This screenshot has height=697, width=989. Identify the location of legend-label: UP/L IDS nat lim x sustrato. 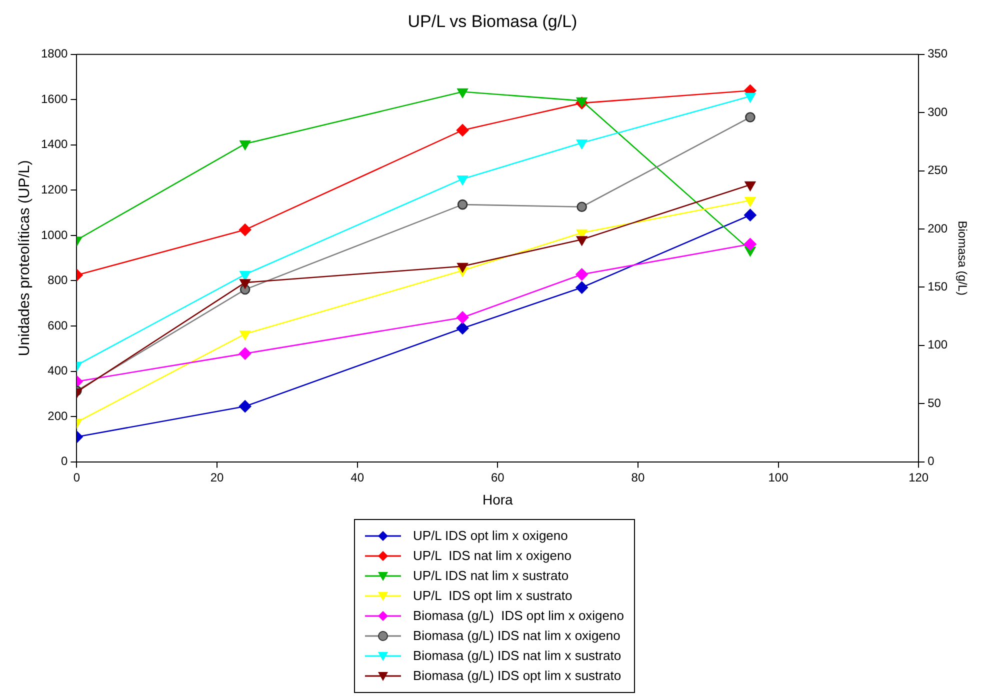
(491, 576).